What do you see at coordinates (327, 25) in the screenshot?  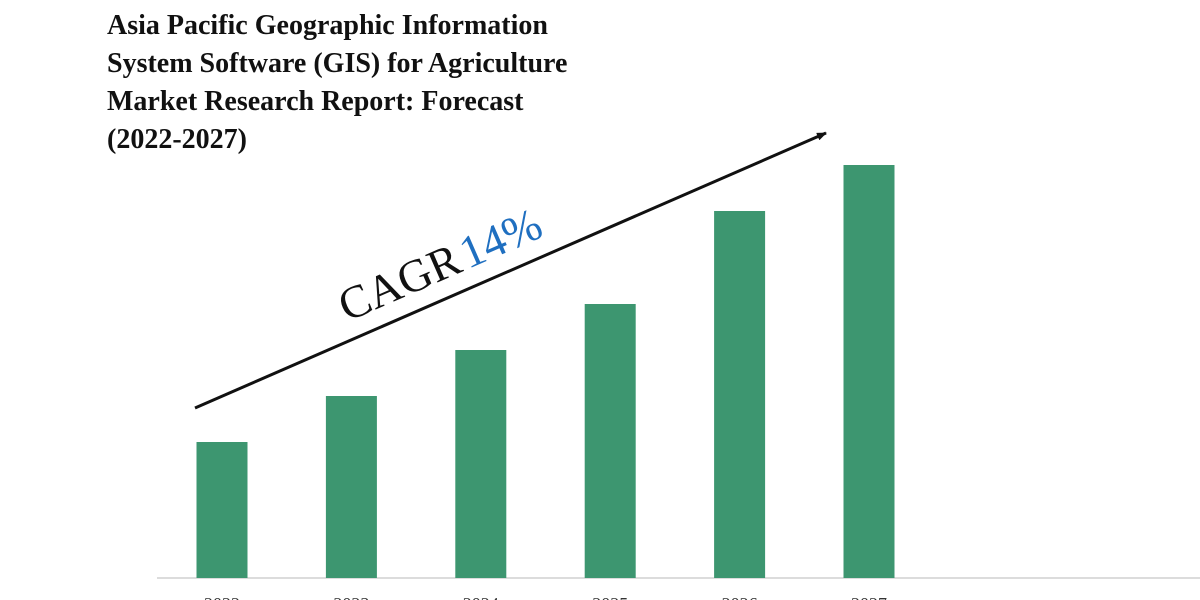 I see `chart-title-line: Asia Pacific Geographic Information` at bounding box center [327, 25].